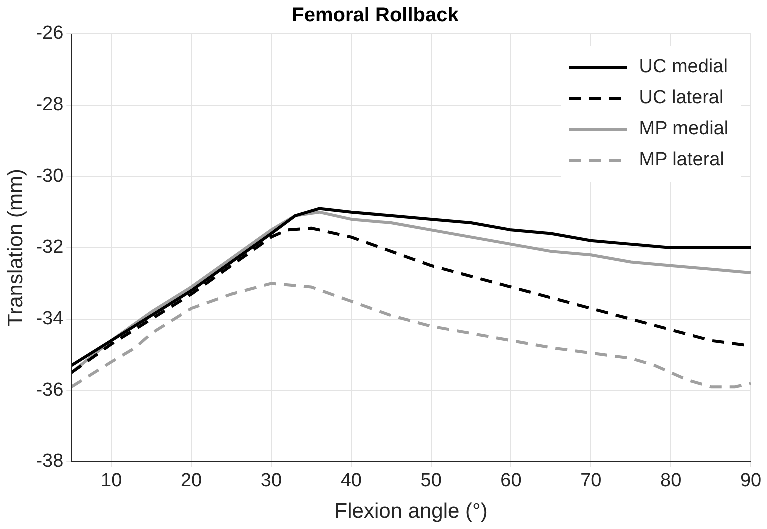 The image size is (767, 529). I want to click on x-tick-label: 80, so click(671, 481).